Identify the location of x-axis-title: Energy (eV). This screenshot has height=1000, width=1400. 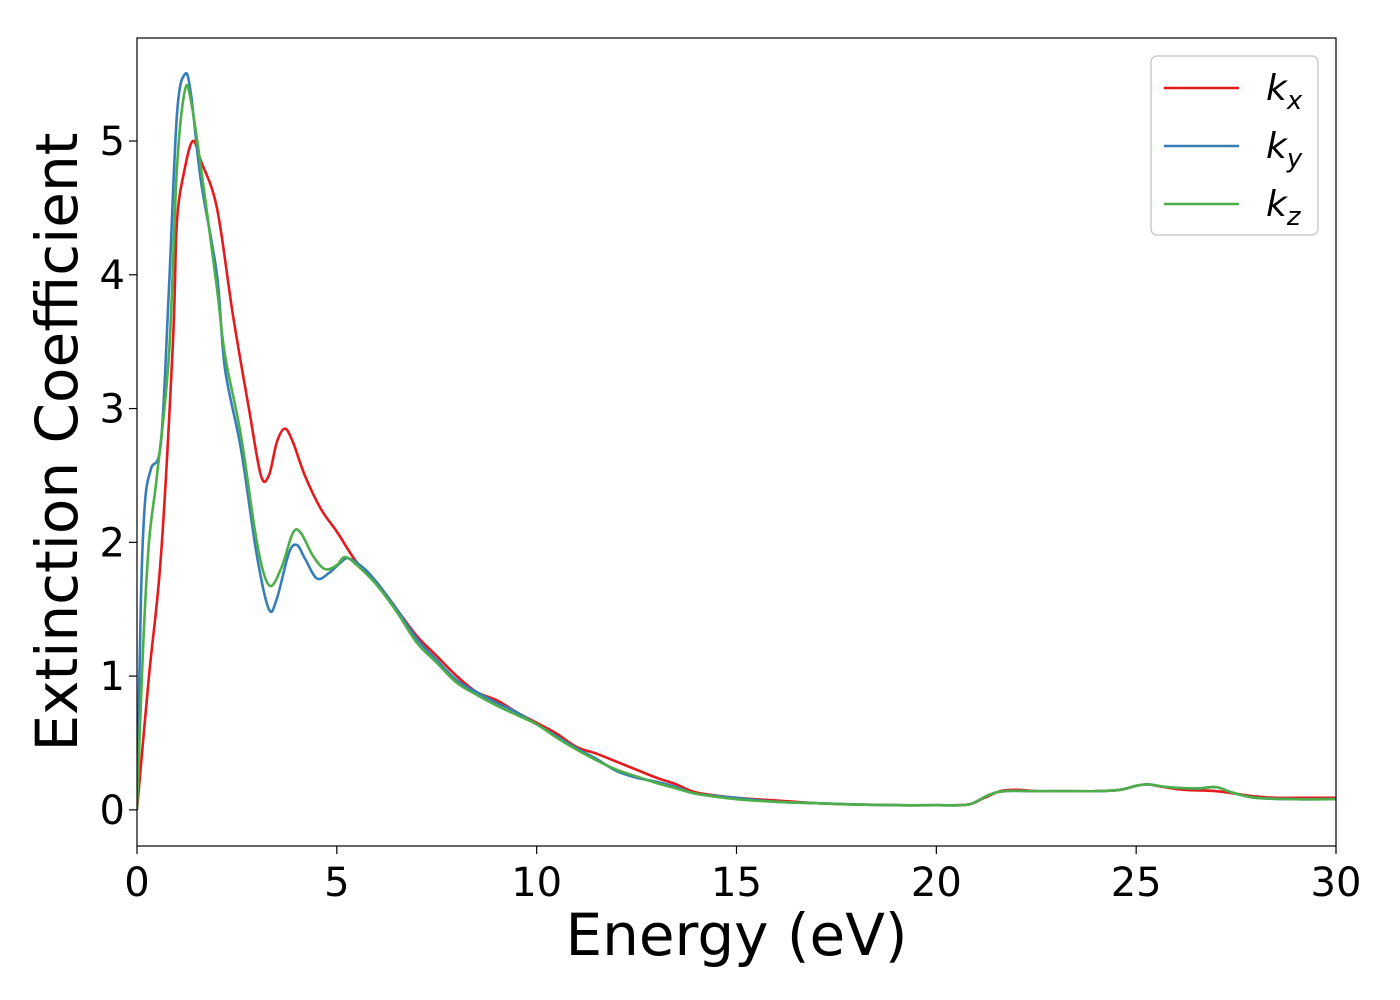
(736, 935).